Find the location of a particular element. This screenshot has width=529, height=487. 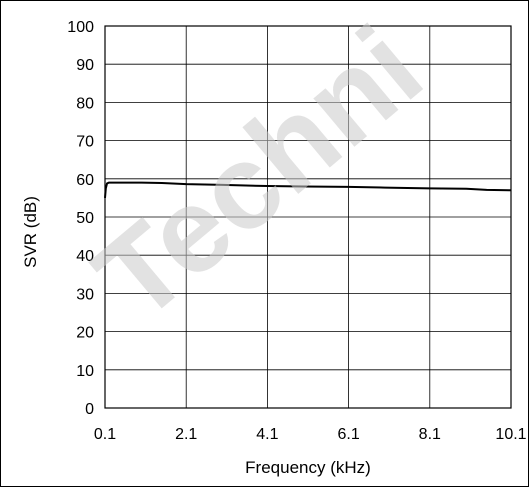

series-layer is located at coordinates (308, 189).